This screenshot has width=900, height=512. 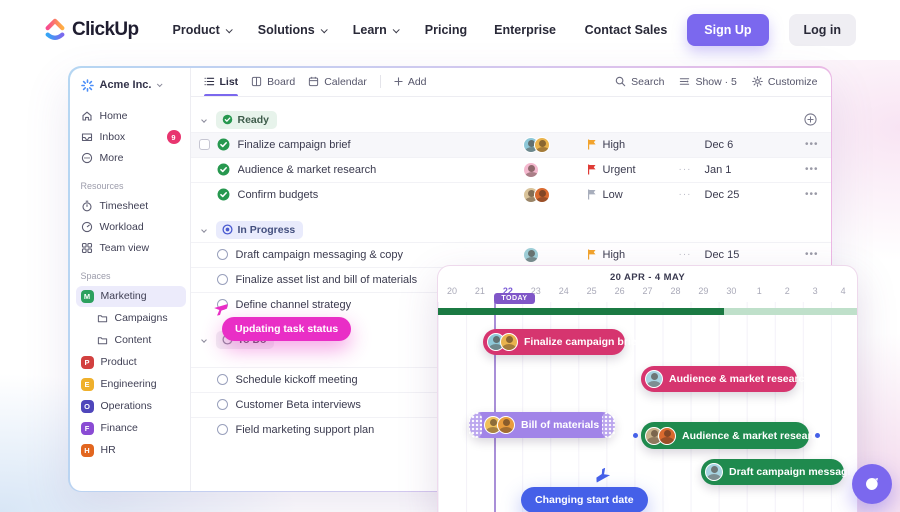 I want to click on task-checkbox, so click(x=204, y=144).